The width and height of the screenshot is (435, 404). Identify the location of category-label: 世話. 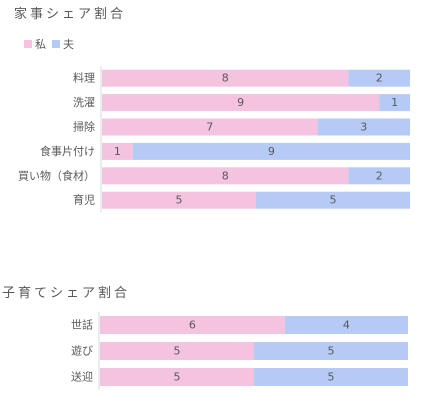
(82, 325).